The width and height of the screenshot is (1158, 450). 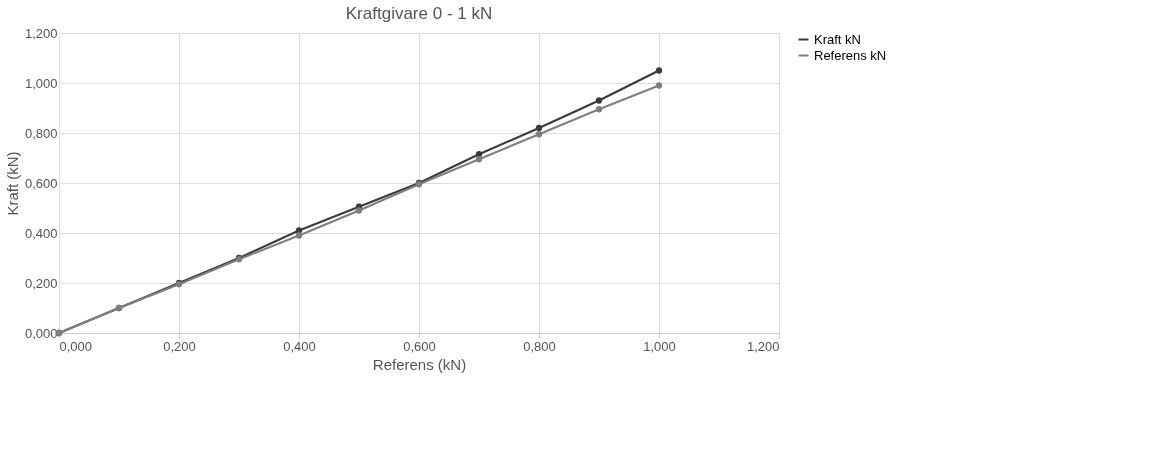 I want to click on y-tick-label: 1,000, so click(x=41, y=83).